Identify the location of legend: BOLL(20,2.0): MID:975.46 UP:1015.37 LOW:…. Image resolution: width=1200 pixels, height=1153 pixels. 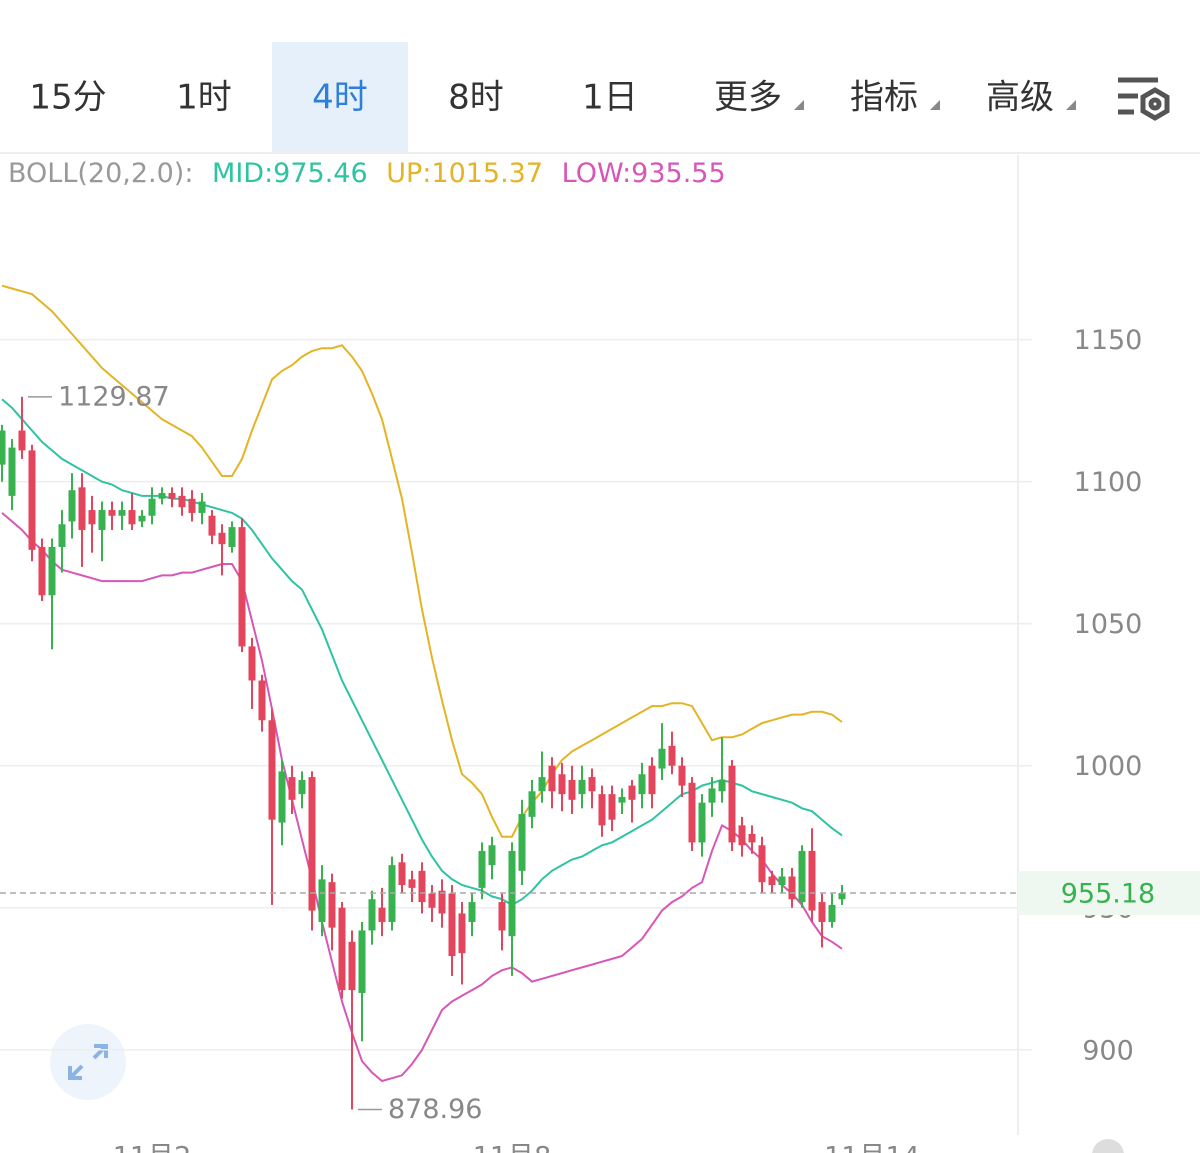
(367, 173).